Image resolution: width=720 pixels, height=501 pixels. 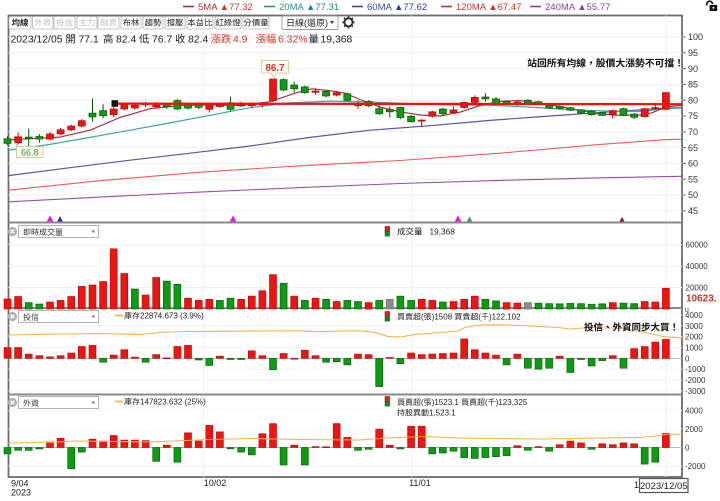 What do you see at coordinates (693, 179) in the screenshot?
I see `svg-text: 55` at bounding box center [693, 179].